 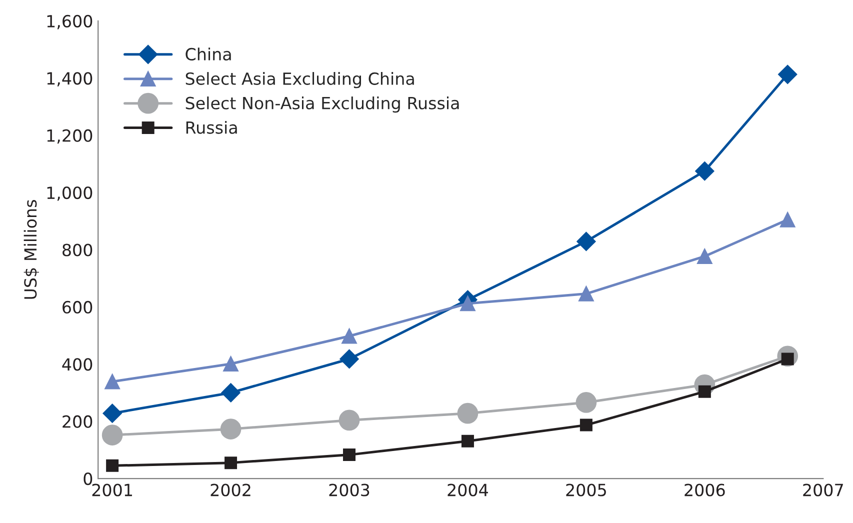 What do you see at coordinates (31, 249) in the screenshot?
I see `y-axis-title: US$ Millions` at bounding box center [31, 249].